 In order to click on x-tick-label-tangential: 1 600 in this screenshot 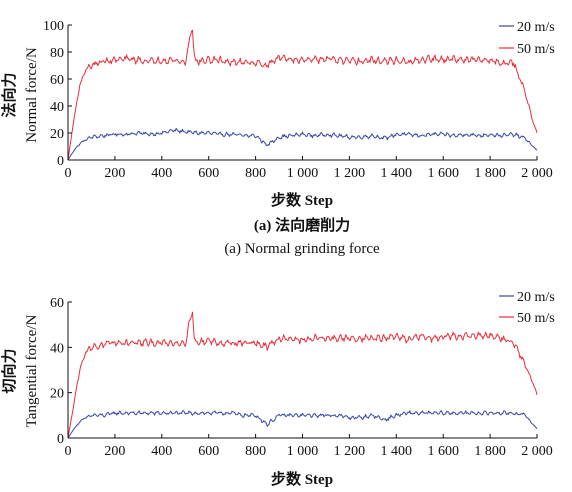, I will do `click(443, 451)`.